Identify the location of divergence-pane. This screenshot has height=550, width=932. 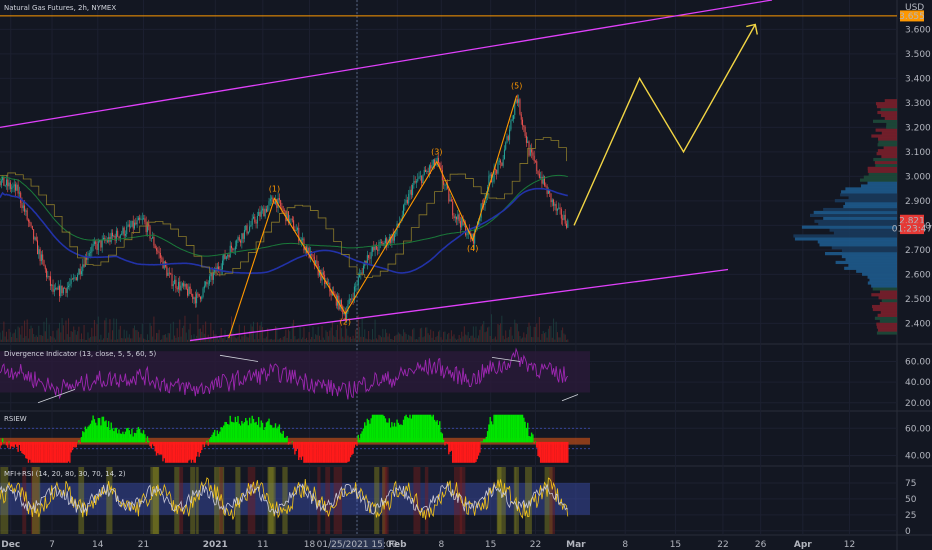
(295, 375).